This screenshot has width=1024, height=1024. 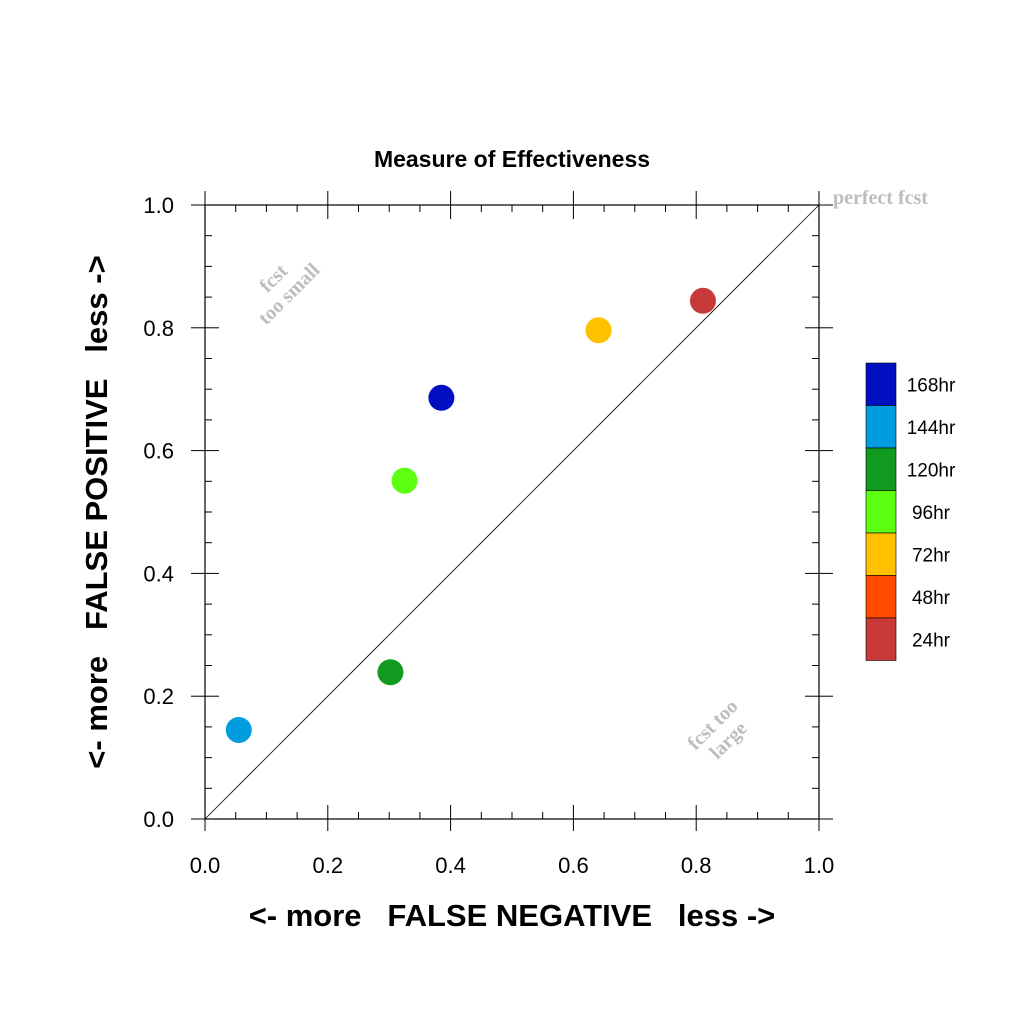 What do you see at coordinates (931, 555) in the screenshot?
I see `legend-label-72hr: 72hr` at bounding box center [931, 555].